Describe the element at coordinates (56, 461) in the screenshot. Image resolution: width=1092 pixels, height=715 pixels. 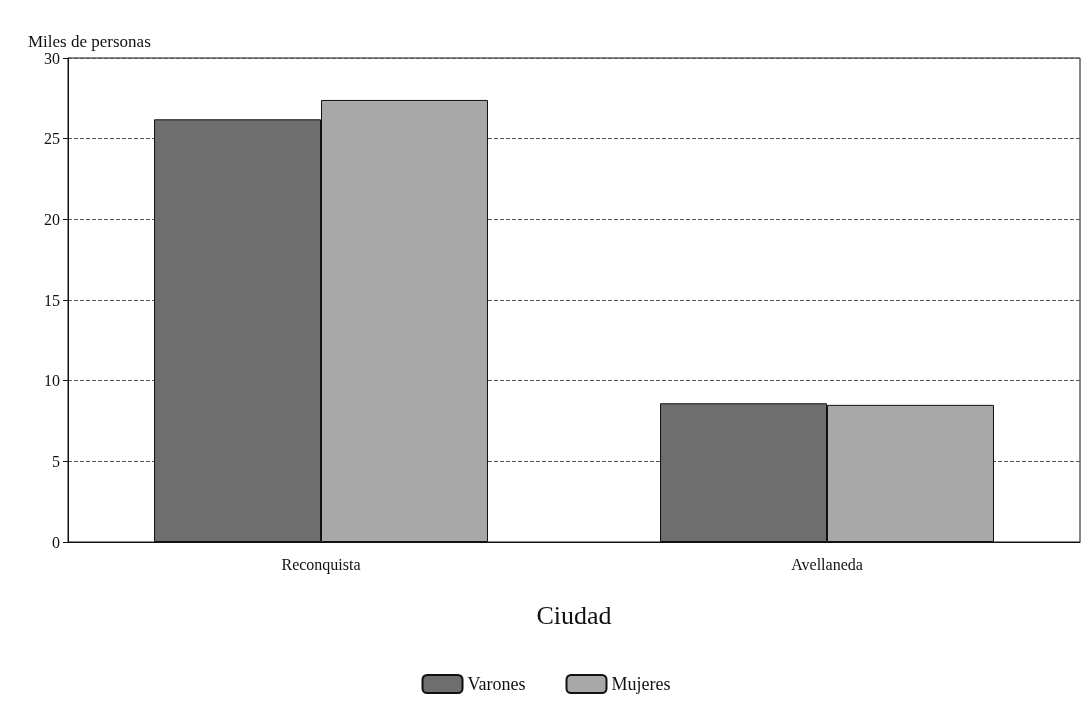
I see `y-tick-label: 5` at that location.